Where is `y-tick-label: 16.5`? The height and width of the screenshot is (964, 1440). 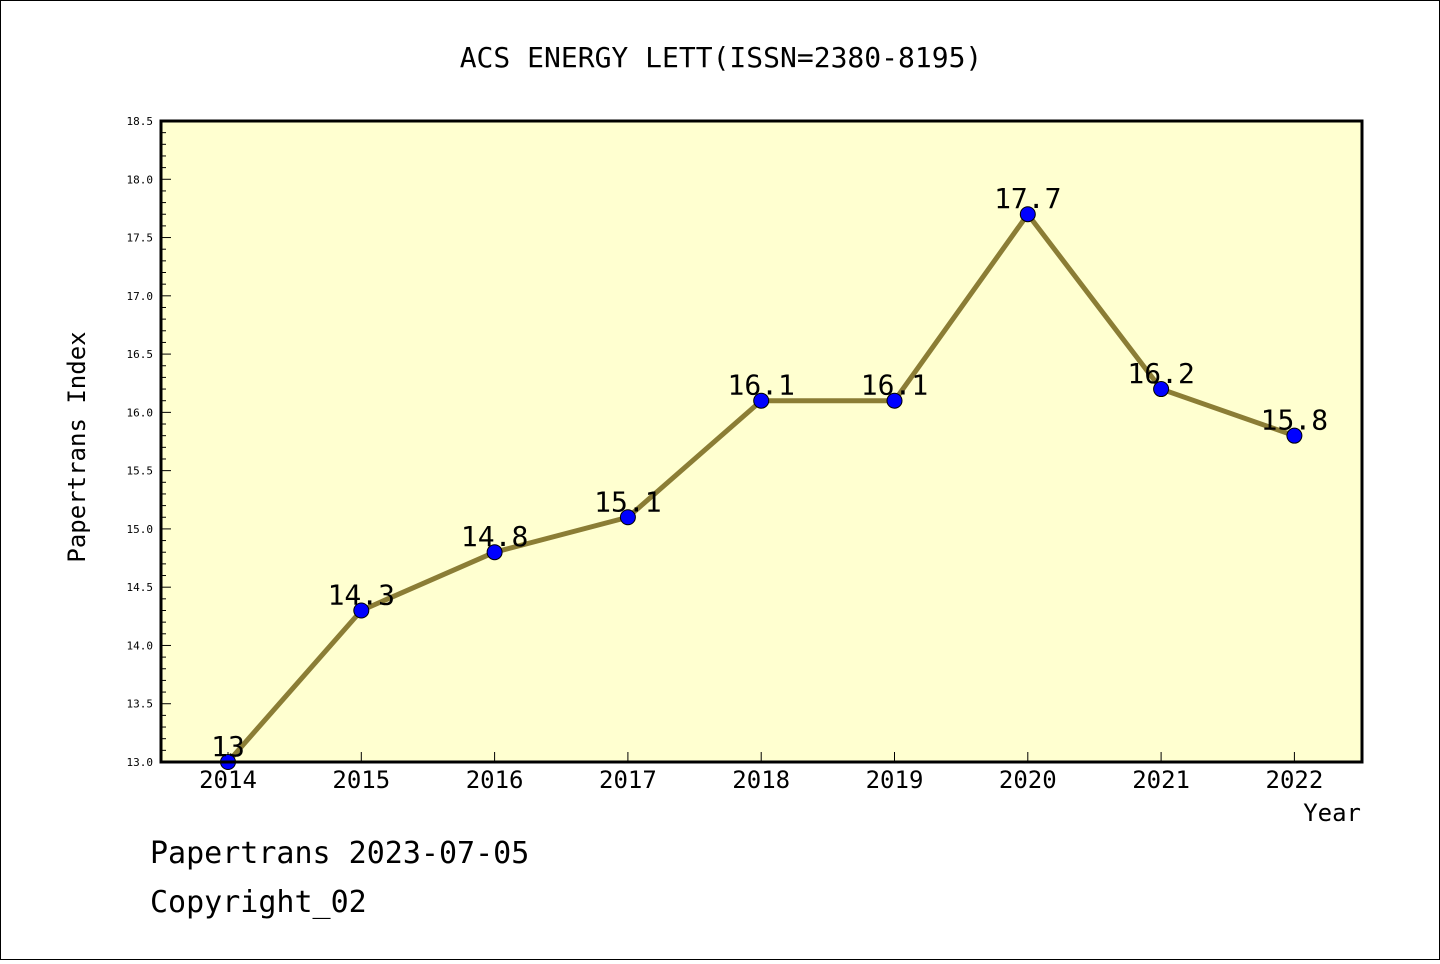 y-tick-label: 16.5 is located at coordinates (140, 354).